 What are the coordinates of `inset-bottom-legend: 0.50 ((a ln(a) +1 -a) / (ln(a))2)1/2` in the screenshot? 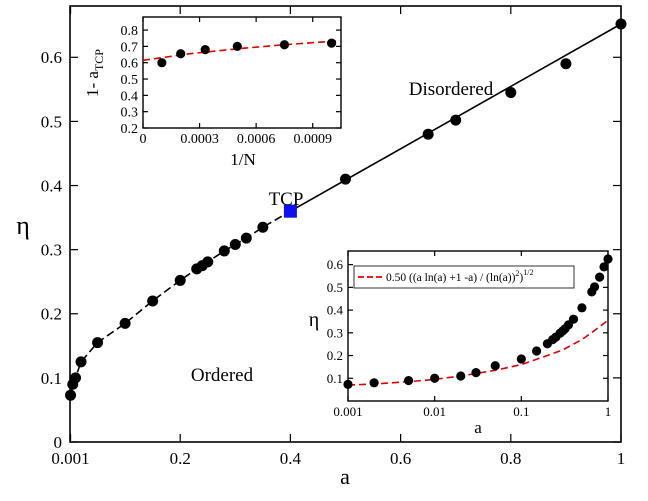 It's located at (464, 277).